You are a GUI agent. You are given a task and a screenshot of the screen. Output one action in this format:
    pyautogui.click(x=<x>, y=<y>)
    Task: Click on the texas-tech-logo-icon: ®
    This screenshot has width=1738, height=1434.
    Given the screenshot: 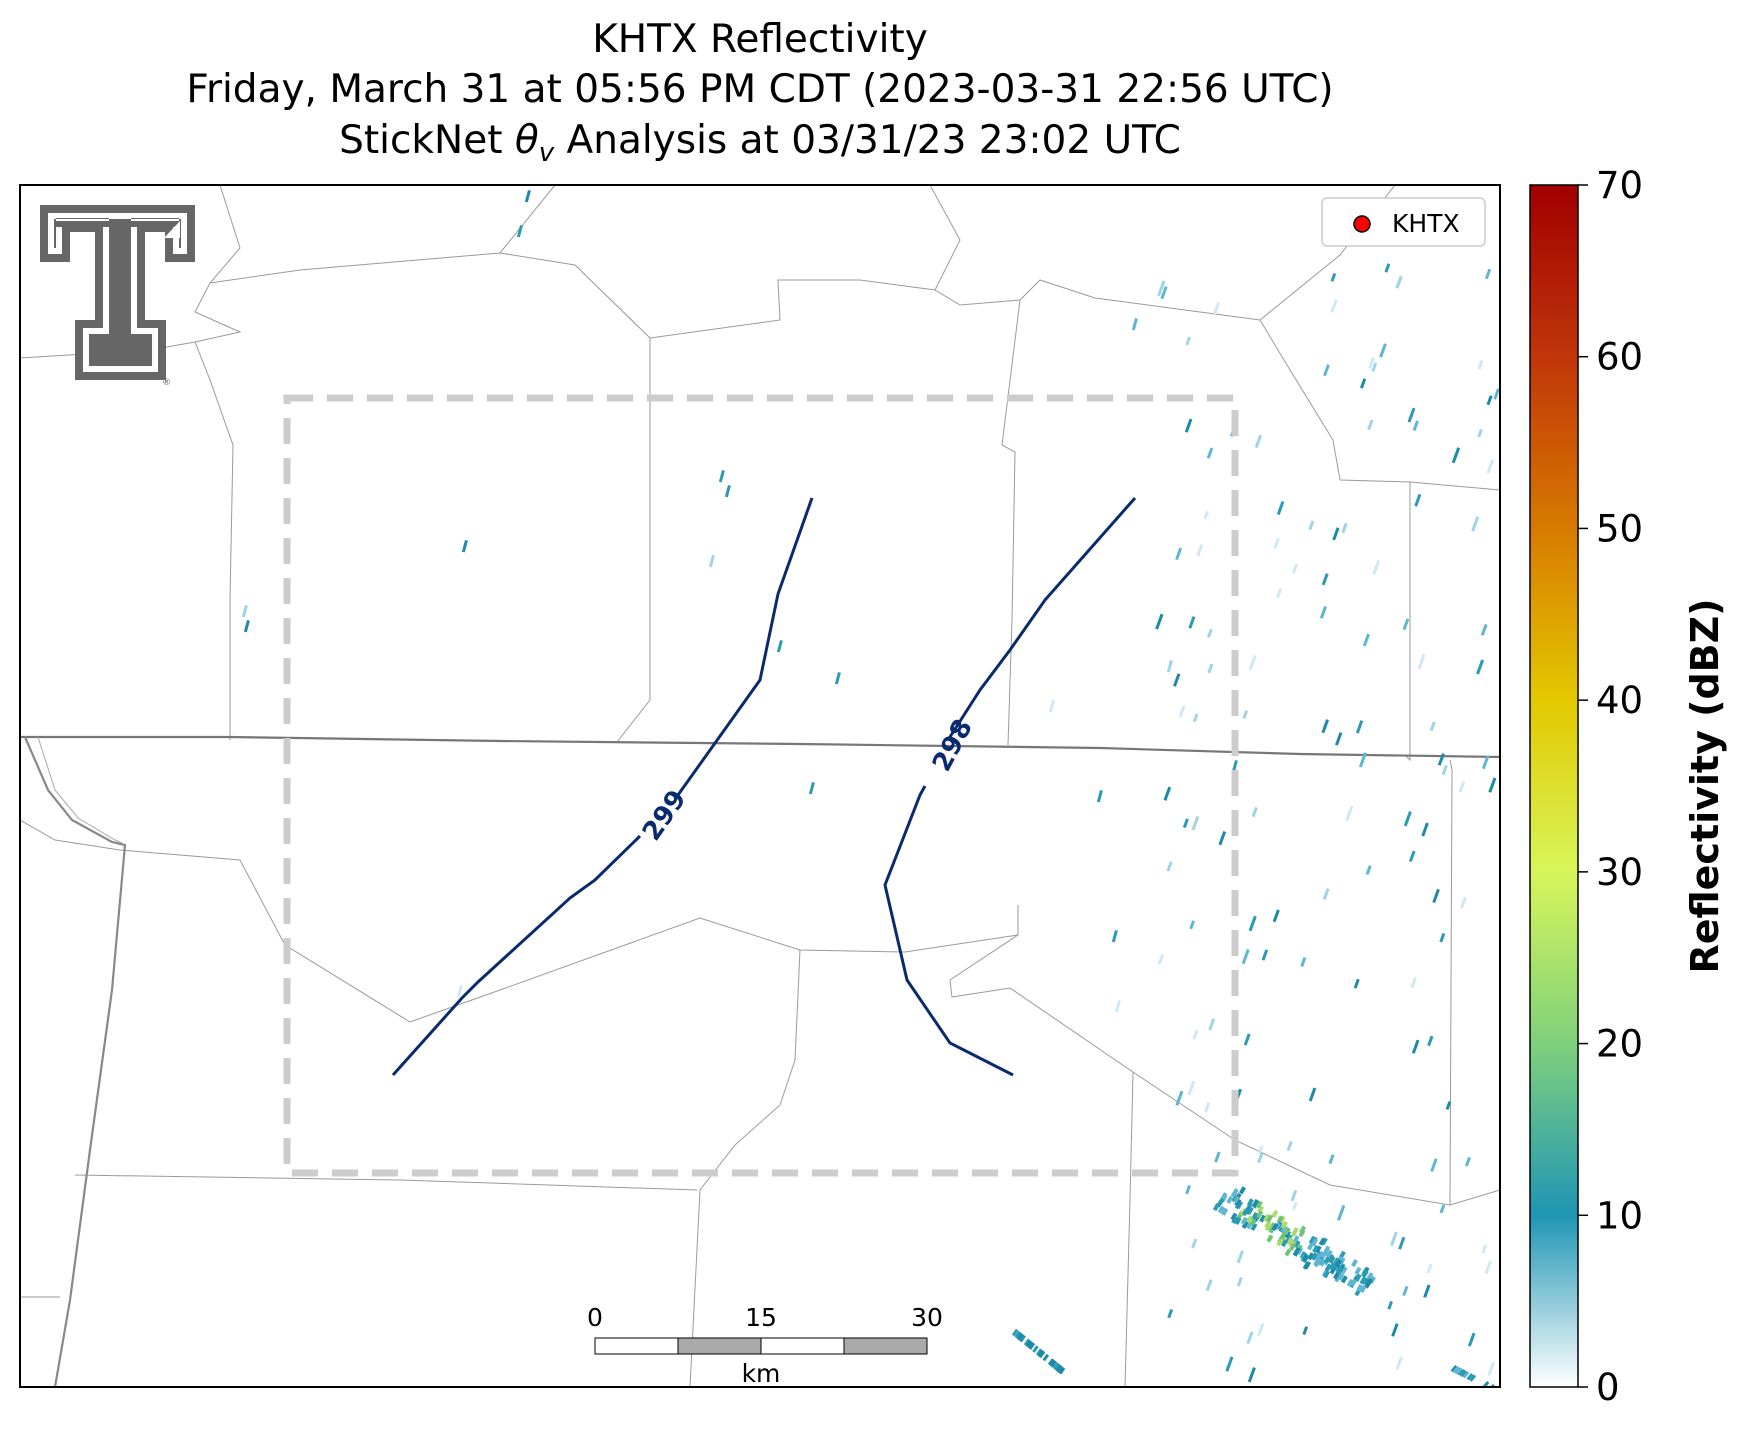 What is the action you would take?
    pyautogui.click(x=117, y=296)
    